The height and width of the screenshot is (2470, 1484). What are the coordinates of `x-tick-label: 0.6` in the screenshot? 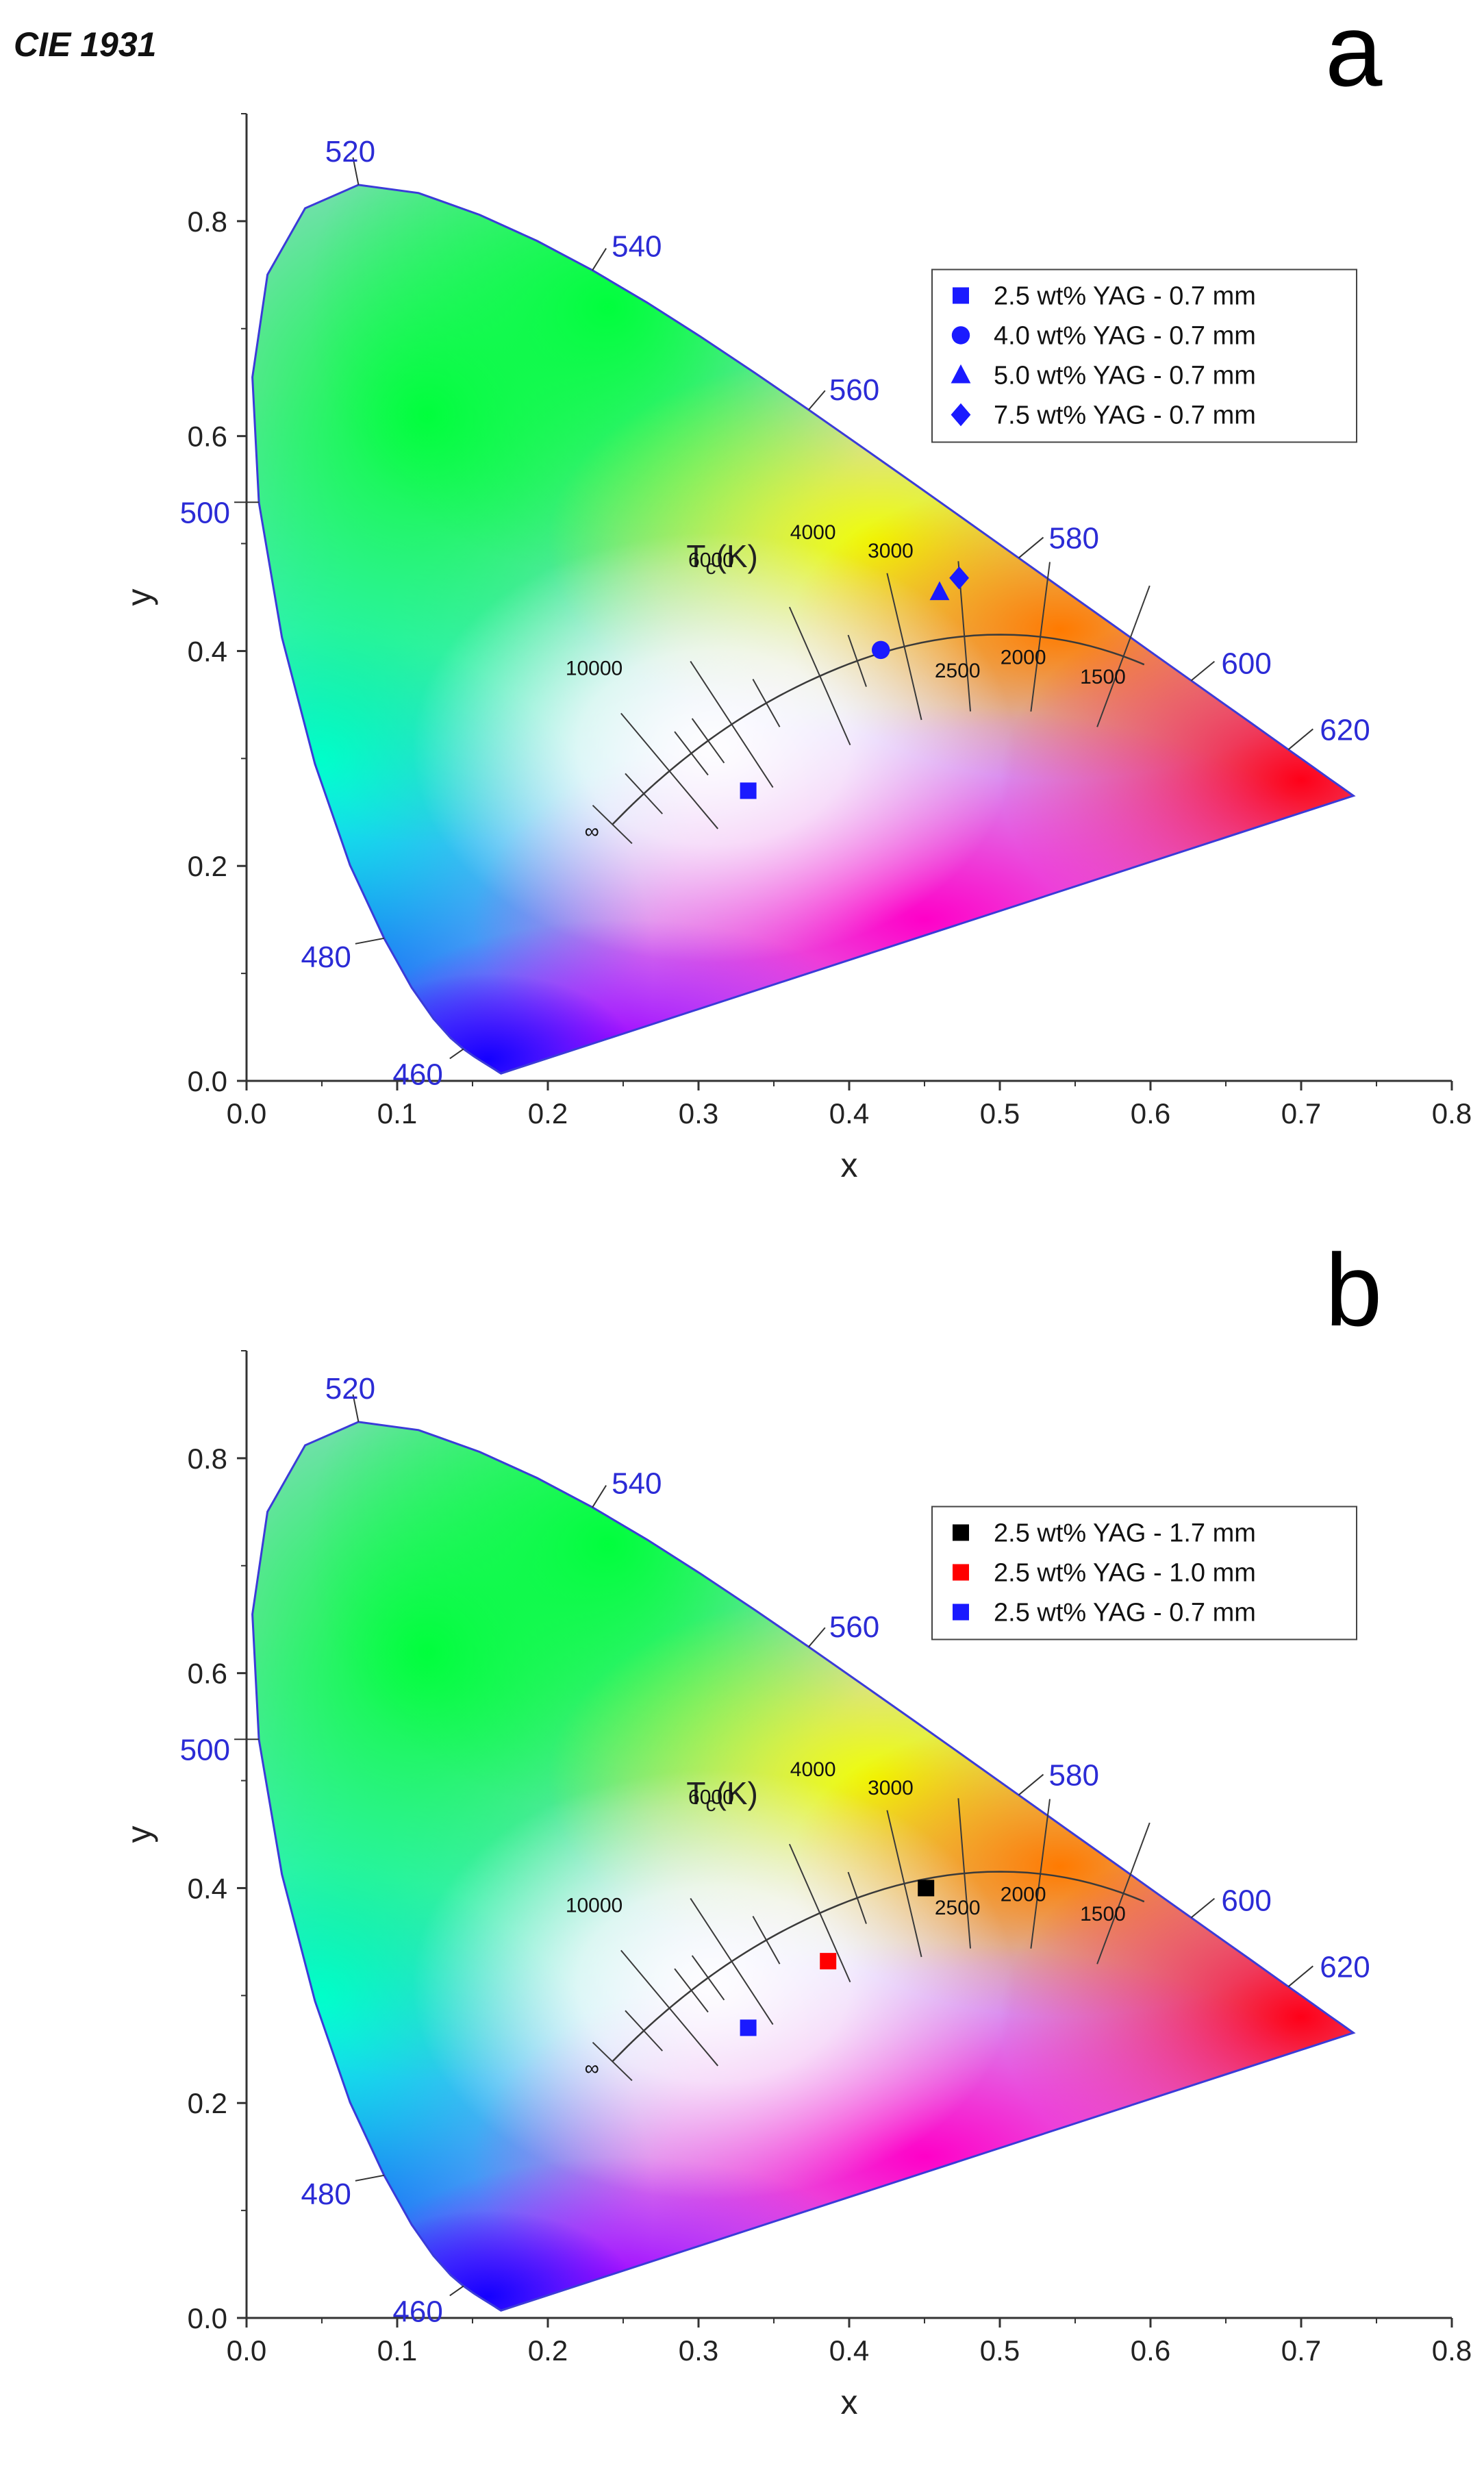 It's located at (1150, 1113).